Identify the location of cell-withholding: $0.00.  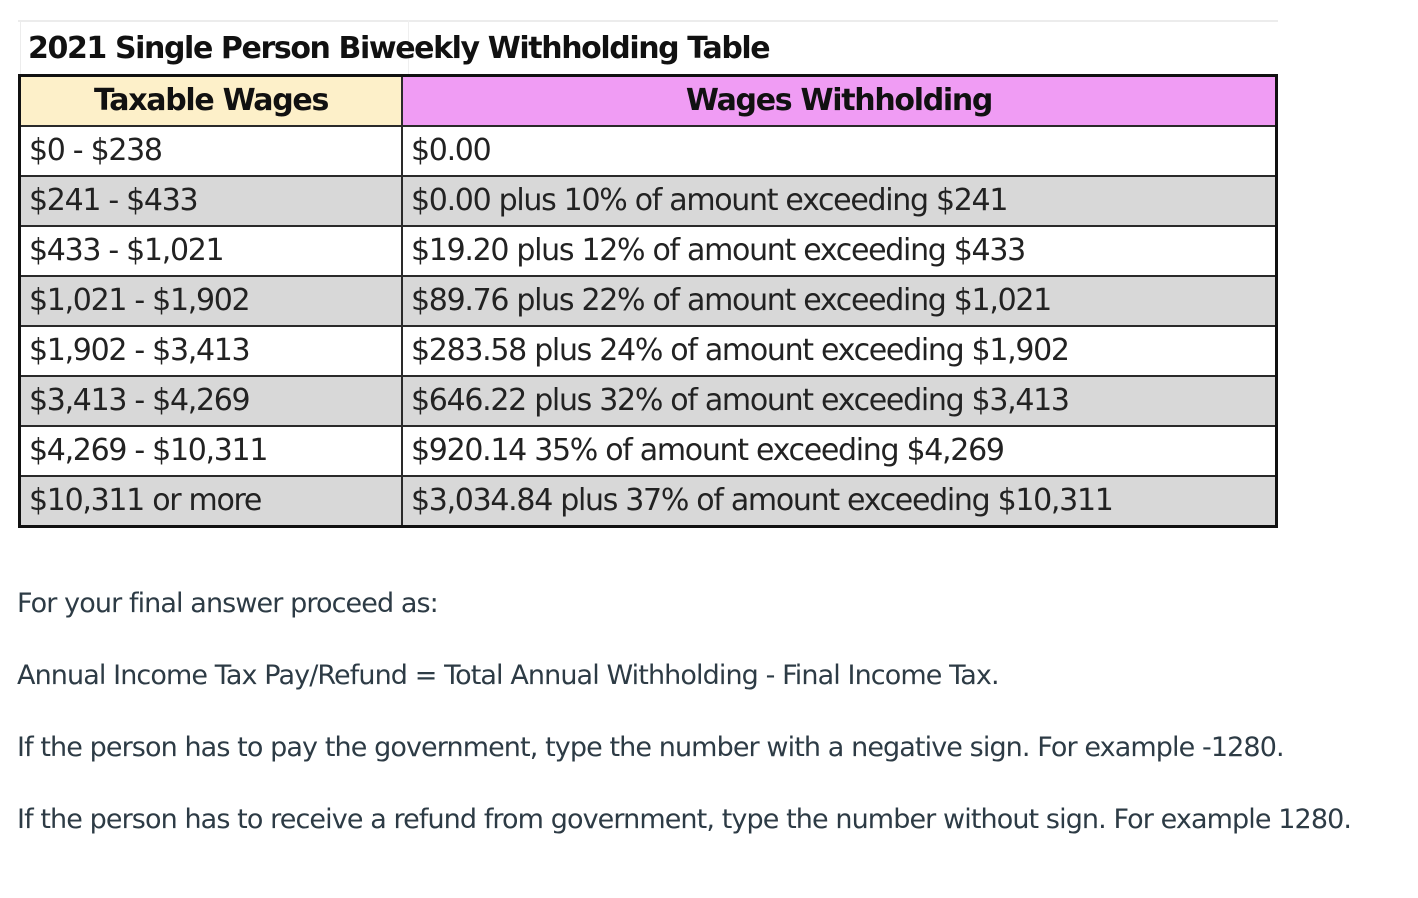
(839, 151).